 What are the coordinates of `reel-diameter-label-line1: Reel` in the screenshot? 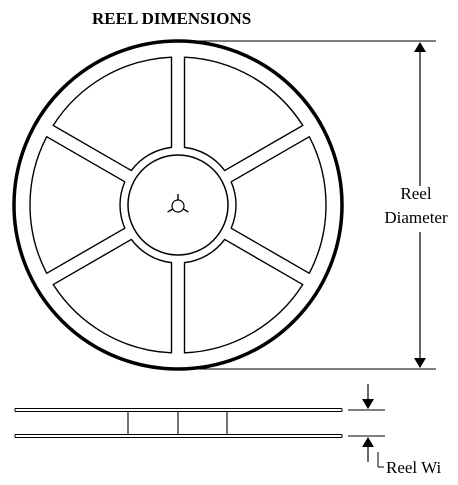 It's located at (415, 193).